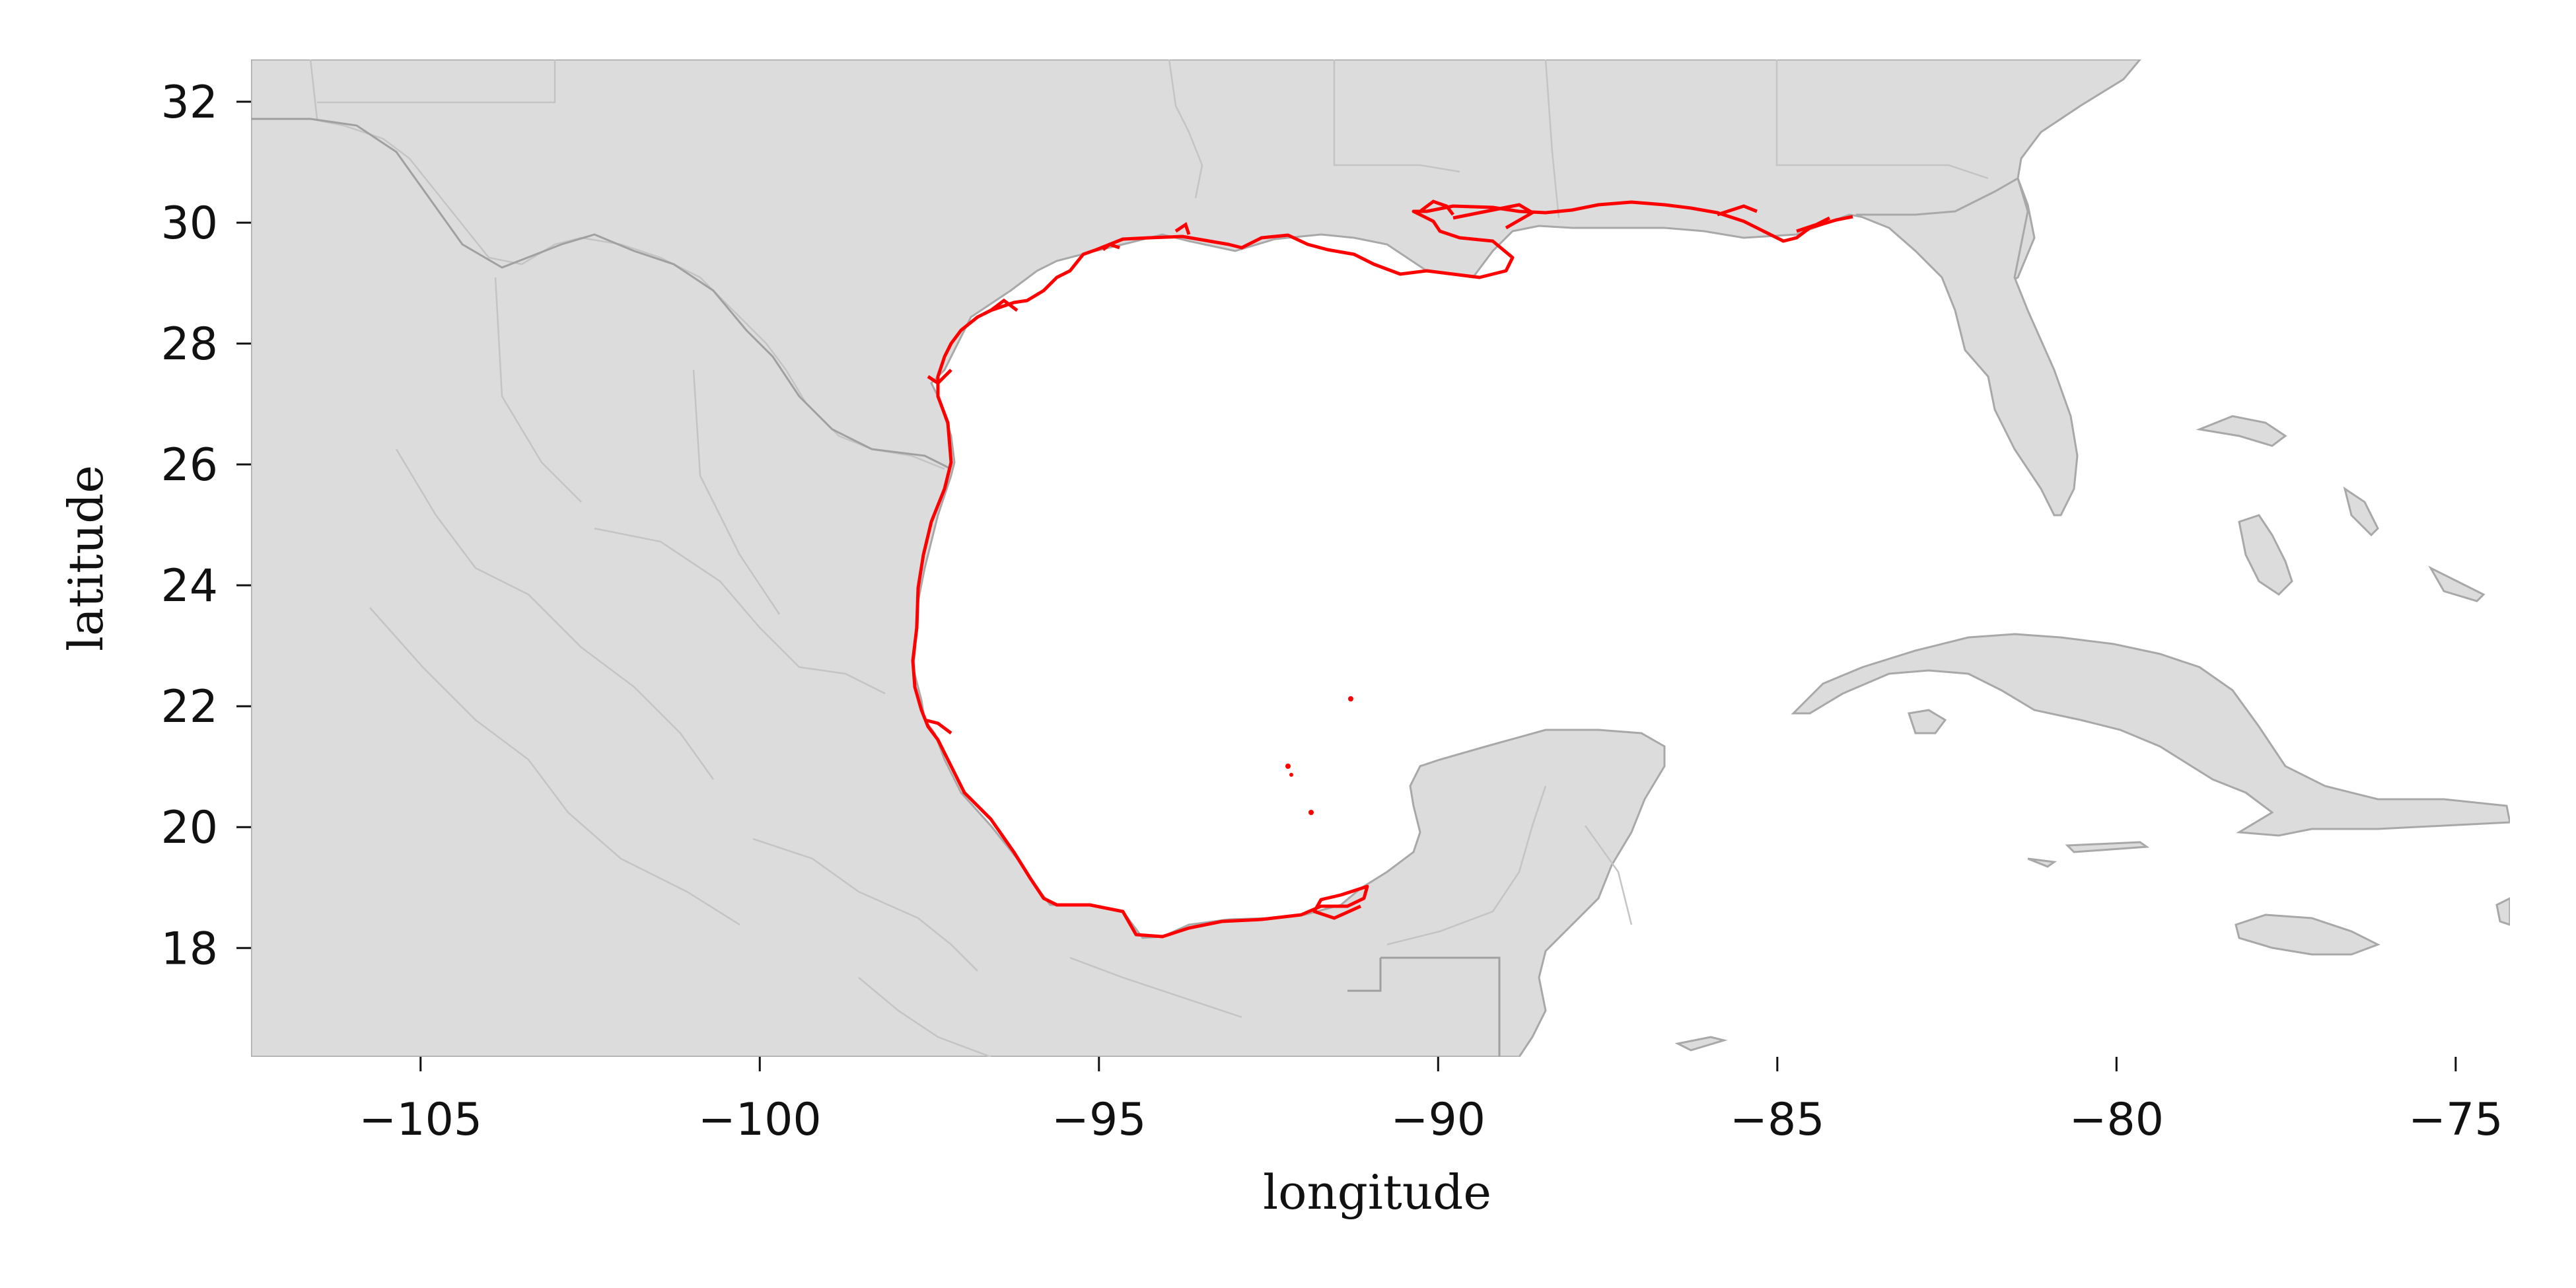 Image resolution: width=2576 pixels, height=1288 pixels. What do you see at coordinates (1099, 1120) in the screenshot?
I see `x-tick-label: −95` at bounding box center [1099, 1120].